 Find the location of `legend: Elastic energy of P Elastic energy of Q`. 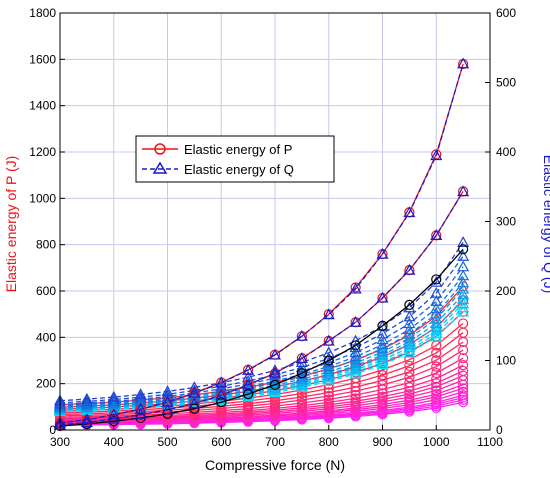

legend: Elastic energy of P Elastic energy of Q is located at coordinates (235, 159).